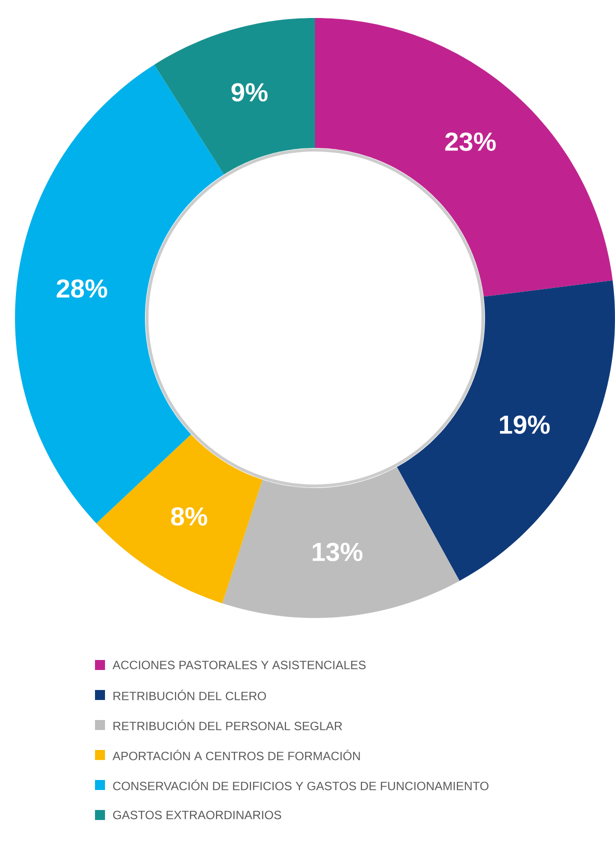 This screenshot has width=615, height=857. What do you see at coordinates (82, 288) in the screenshot?
I see `data-label: 28%` at bounding box center [82, 288].